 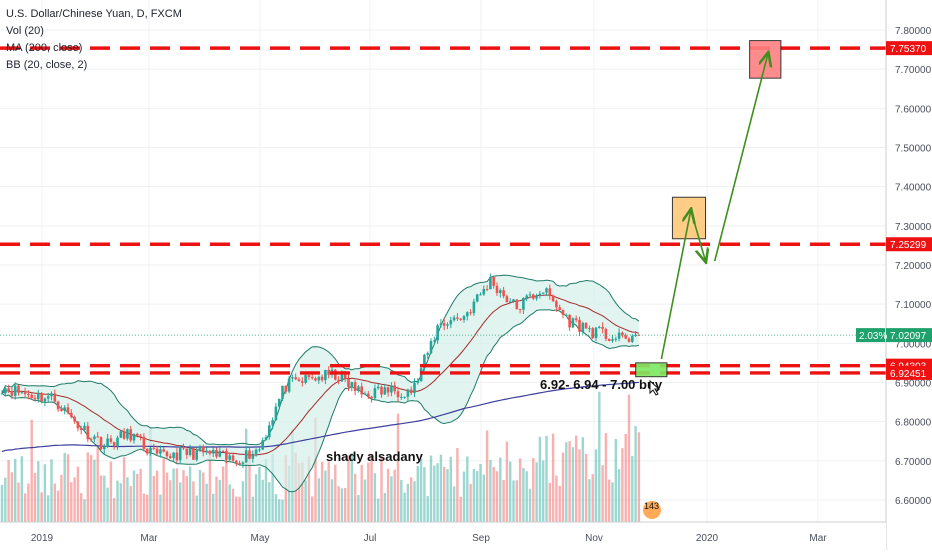 I want to click on price-tick-label: 7.10000, so click(x=913, y=305).